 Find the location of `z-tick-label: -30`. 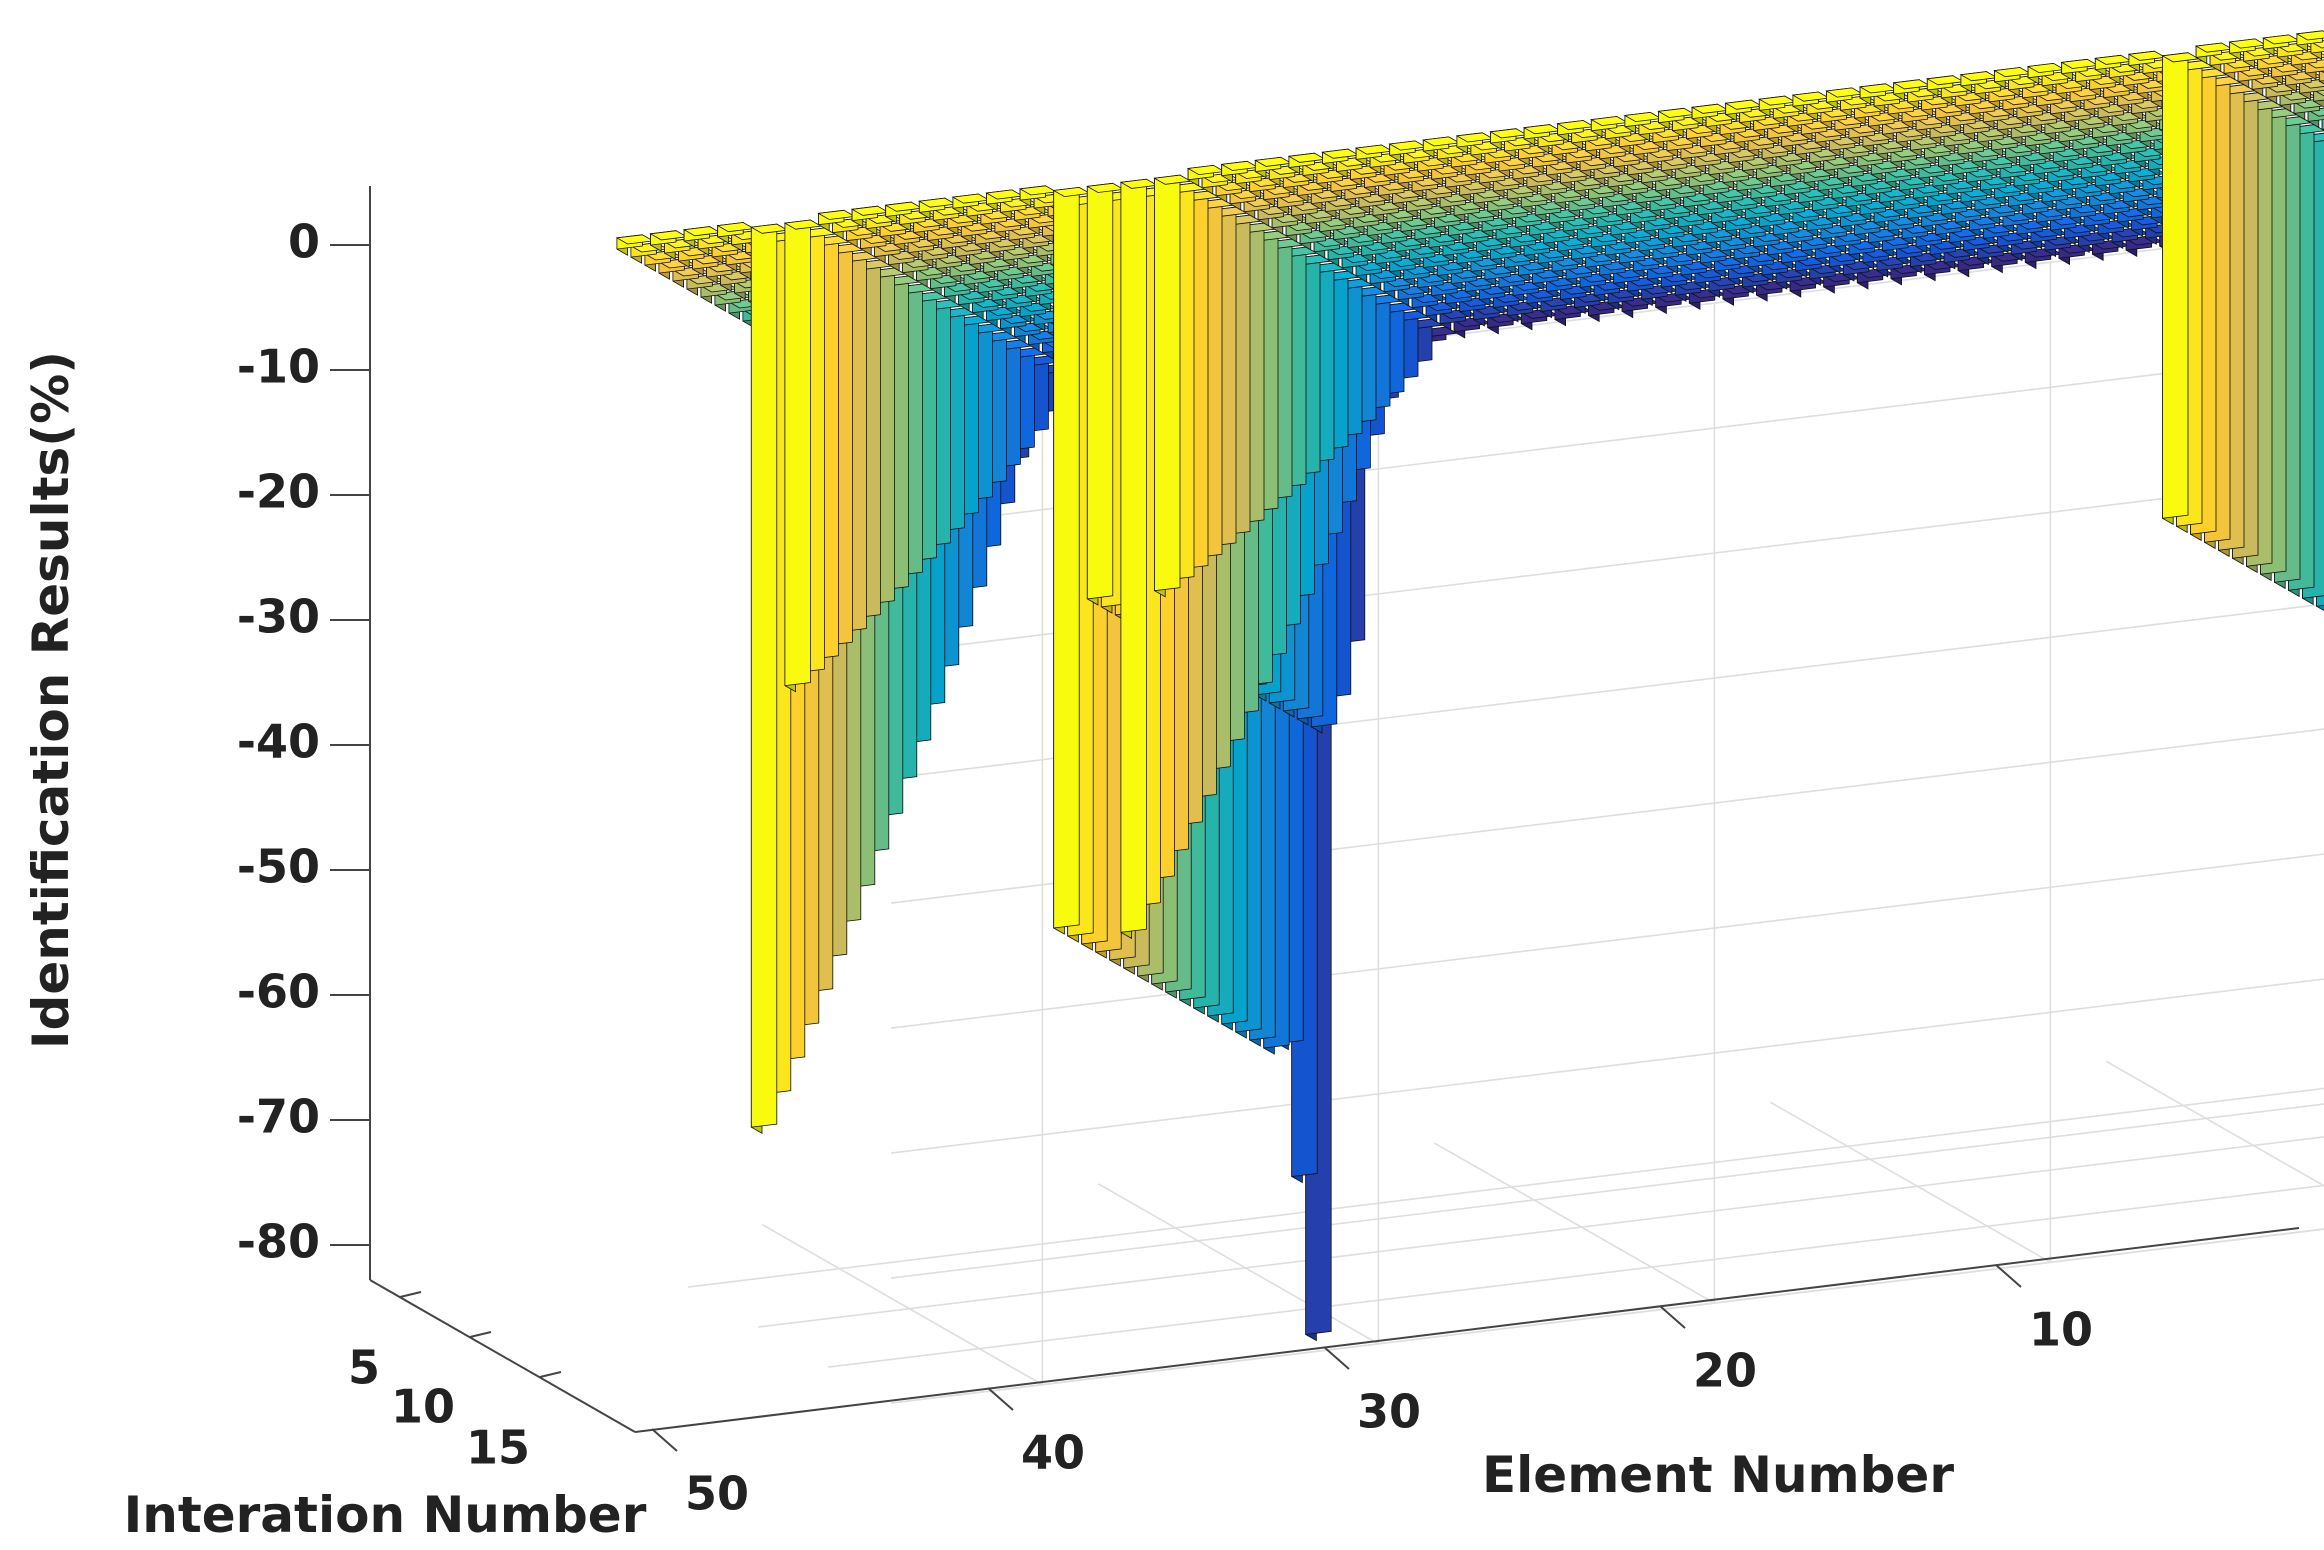

z-tick-label: -30 is located at coordinates (278, 617).